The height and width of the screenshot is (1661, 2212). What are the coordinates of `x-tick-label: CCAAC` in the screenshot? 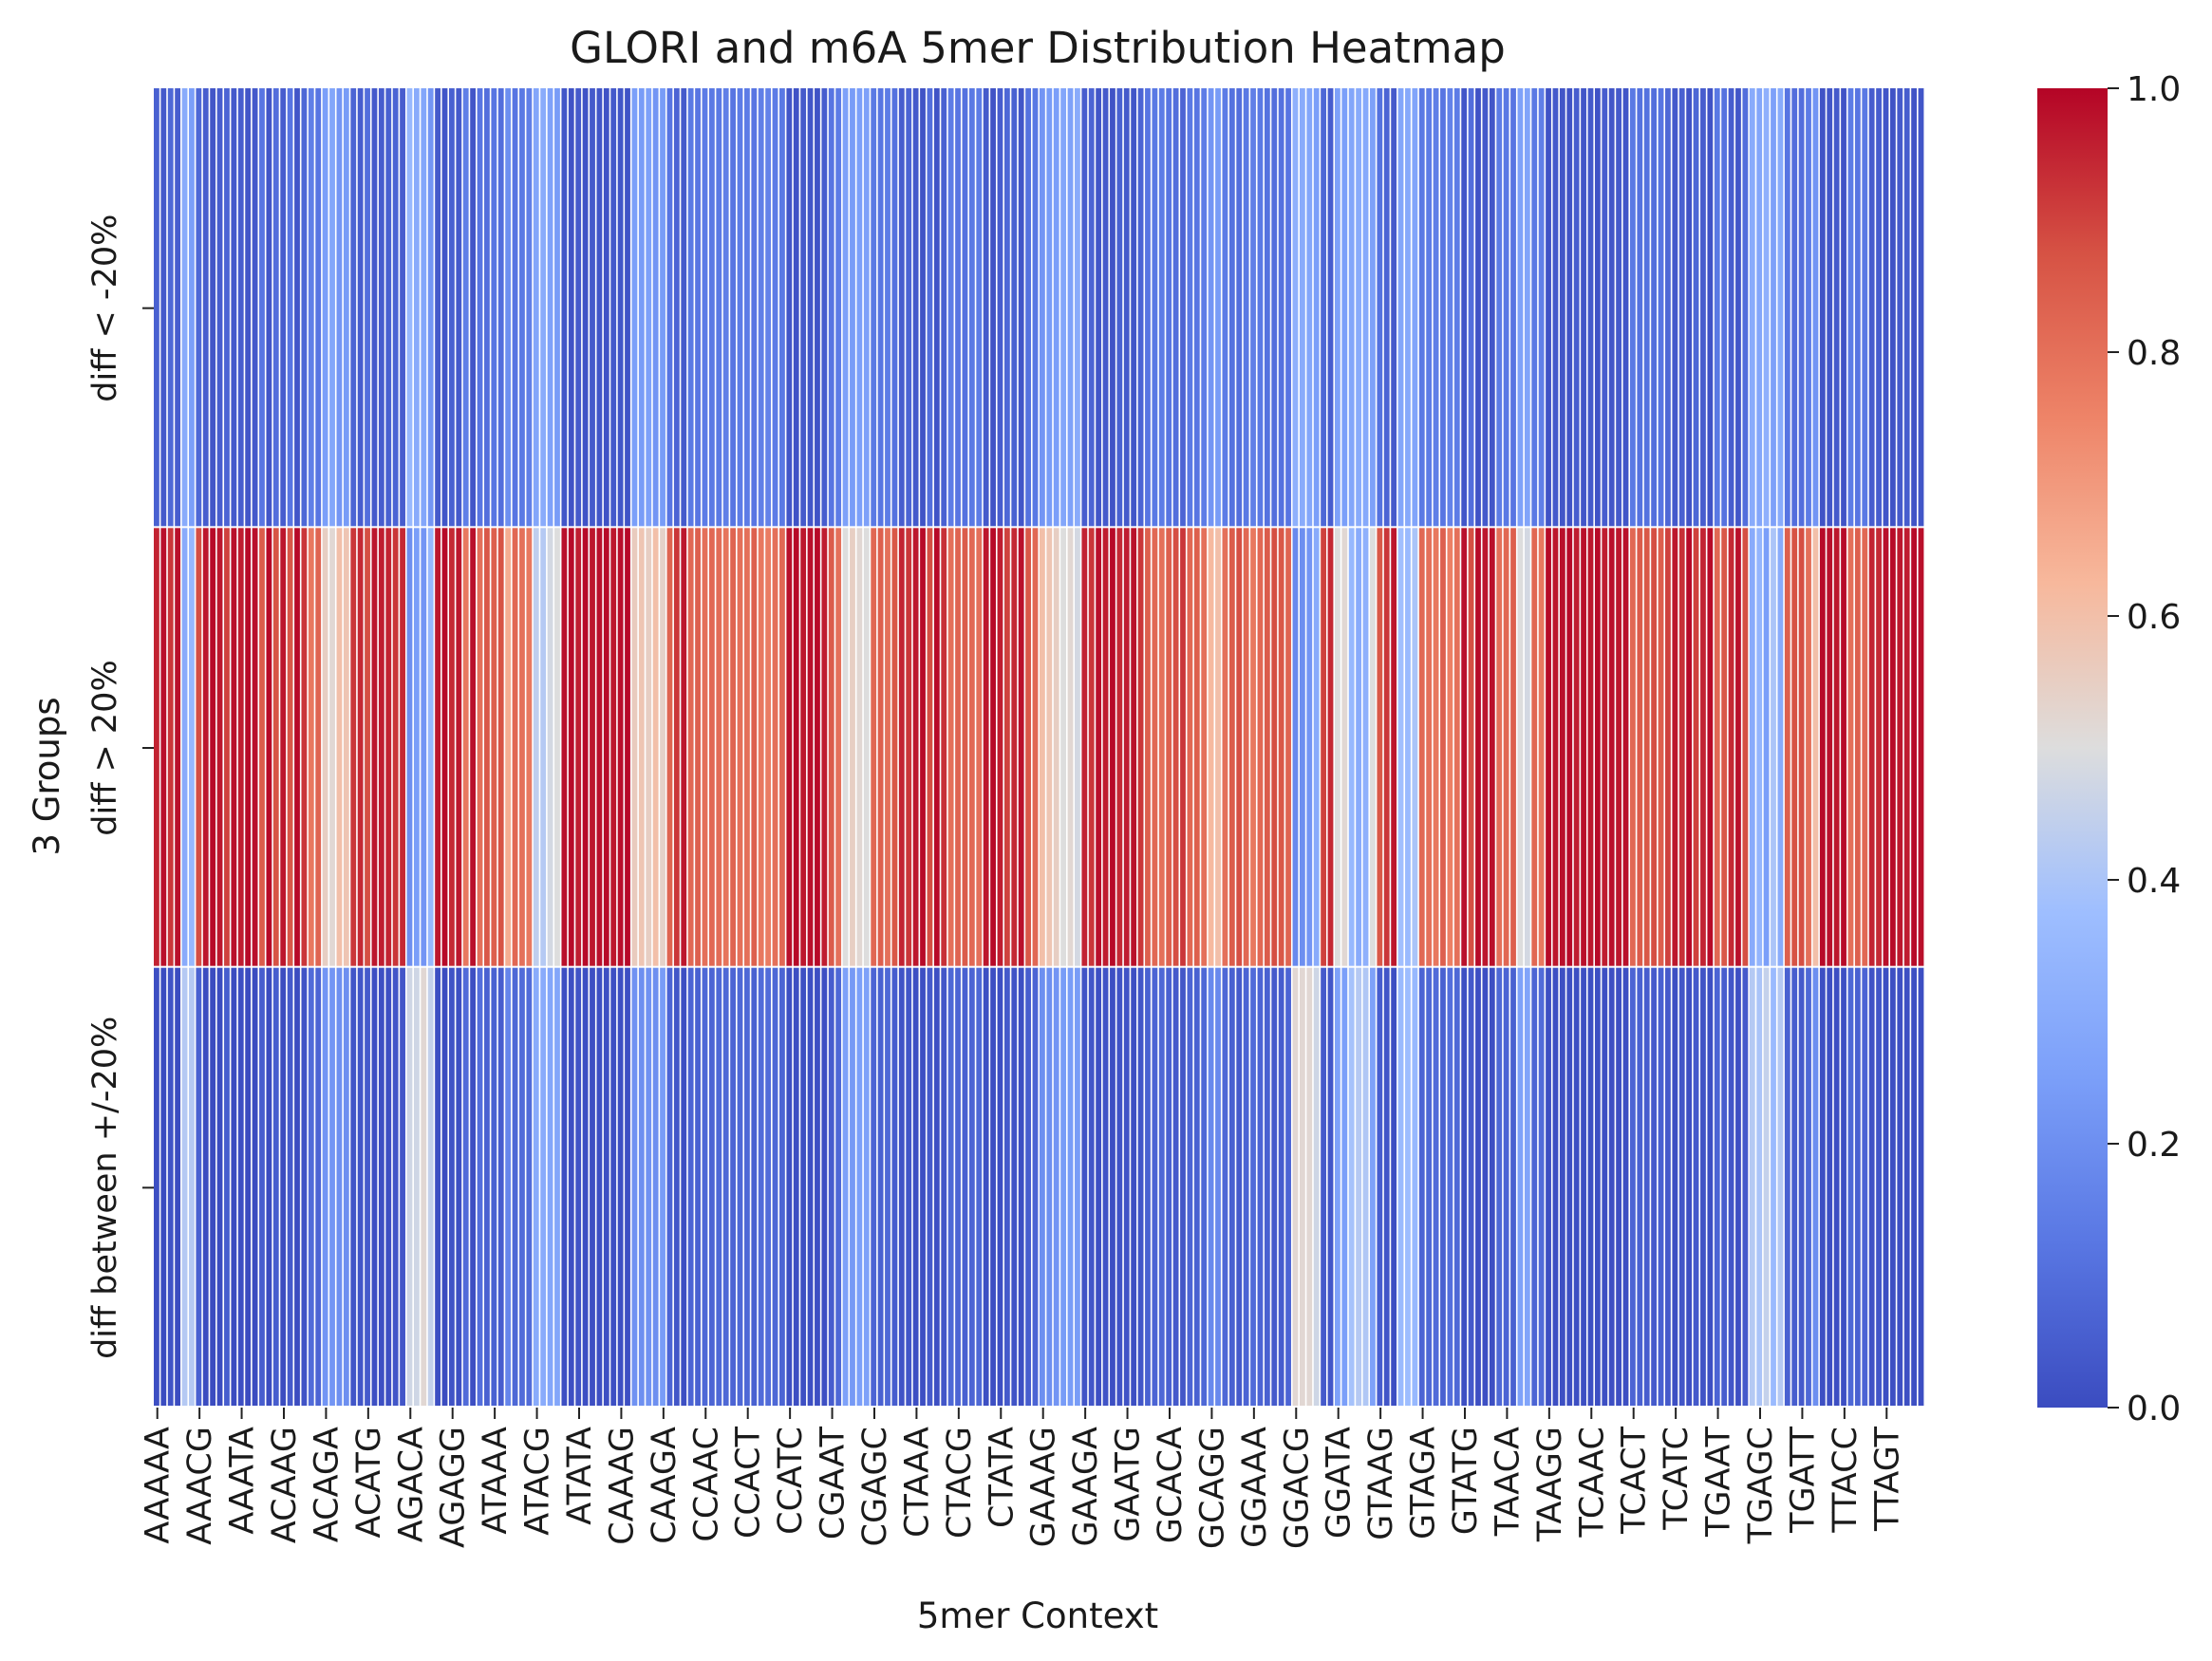 It's located at (706, 1484).